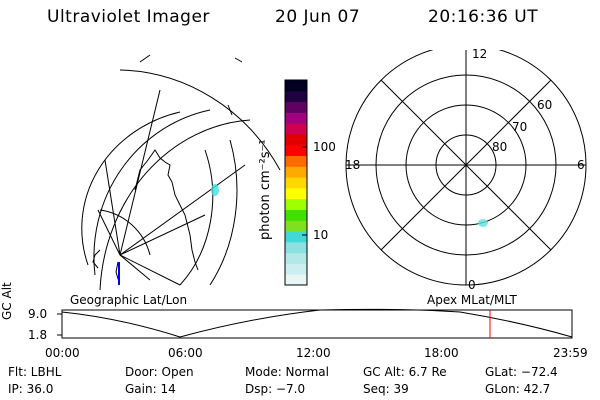  Describe the element at coordinates (38, 314) in the screenshot. I see `altitude-tick-high: 9.0` at that location.